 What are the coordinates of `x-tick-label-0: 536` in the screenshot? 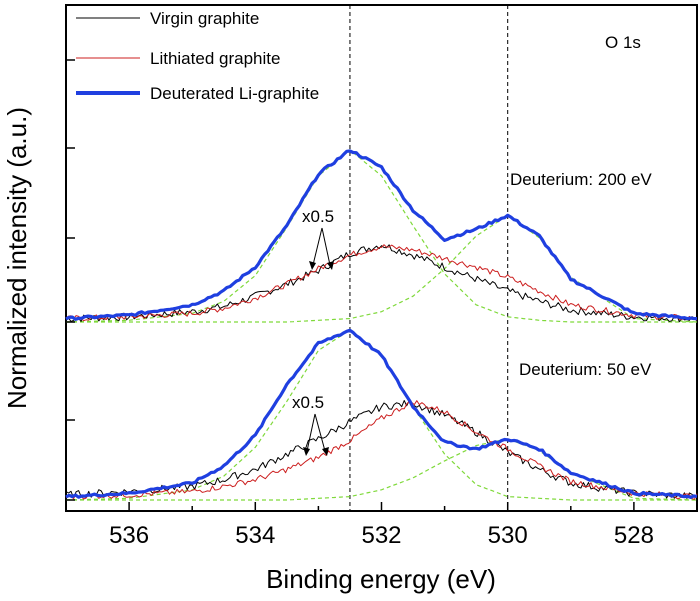 It's located at (129, 535).